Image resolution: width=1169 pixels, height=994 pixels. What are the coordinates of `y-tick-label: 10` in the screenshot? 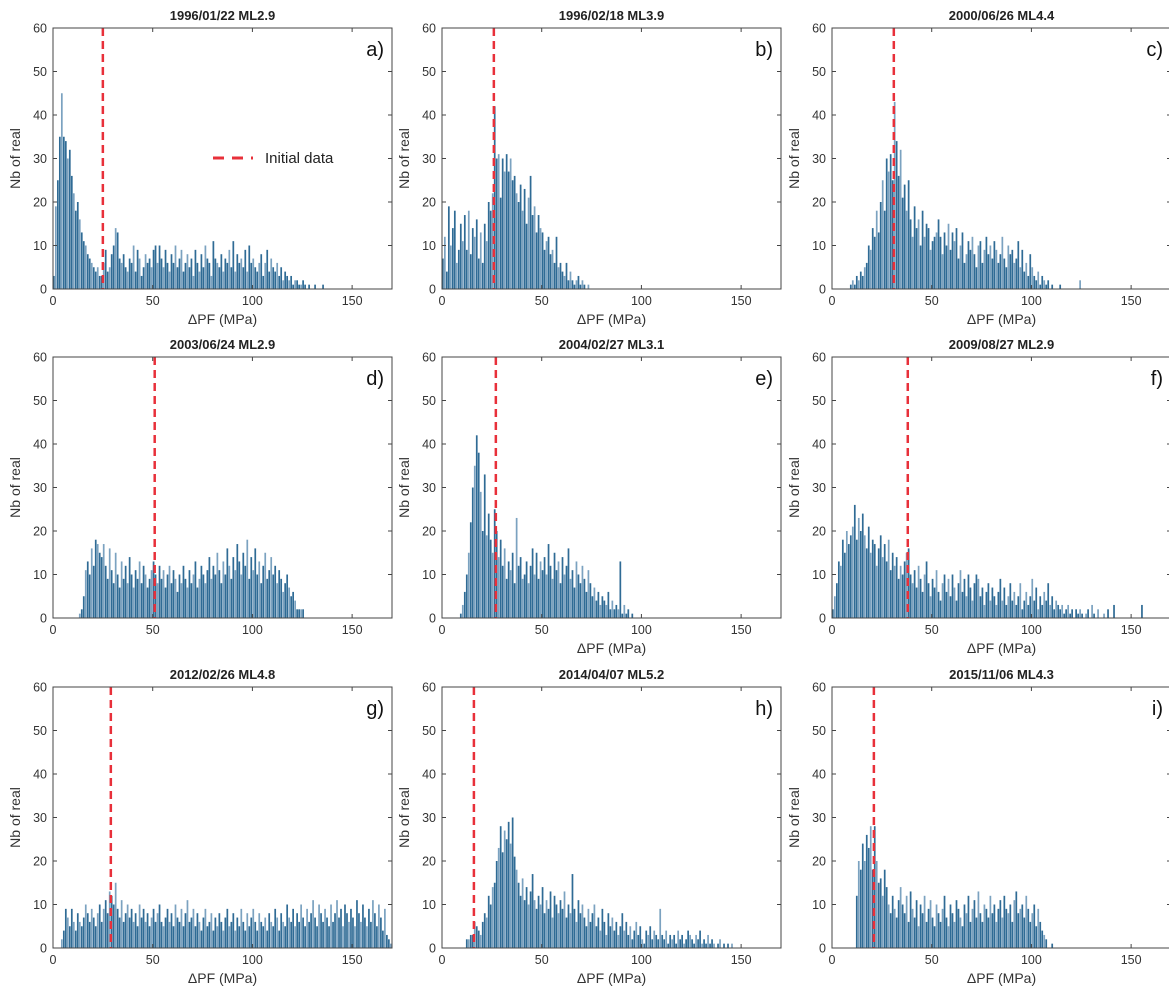 It's located at (819, 905).